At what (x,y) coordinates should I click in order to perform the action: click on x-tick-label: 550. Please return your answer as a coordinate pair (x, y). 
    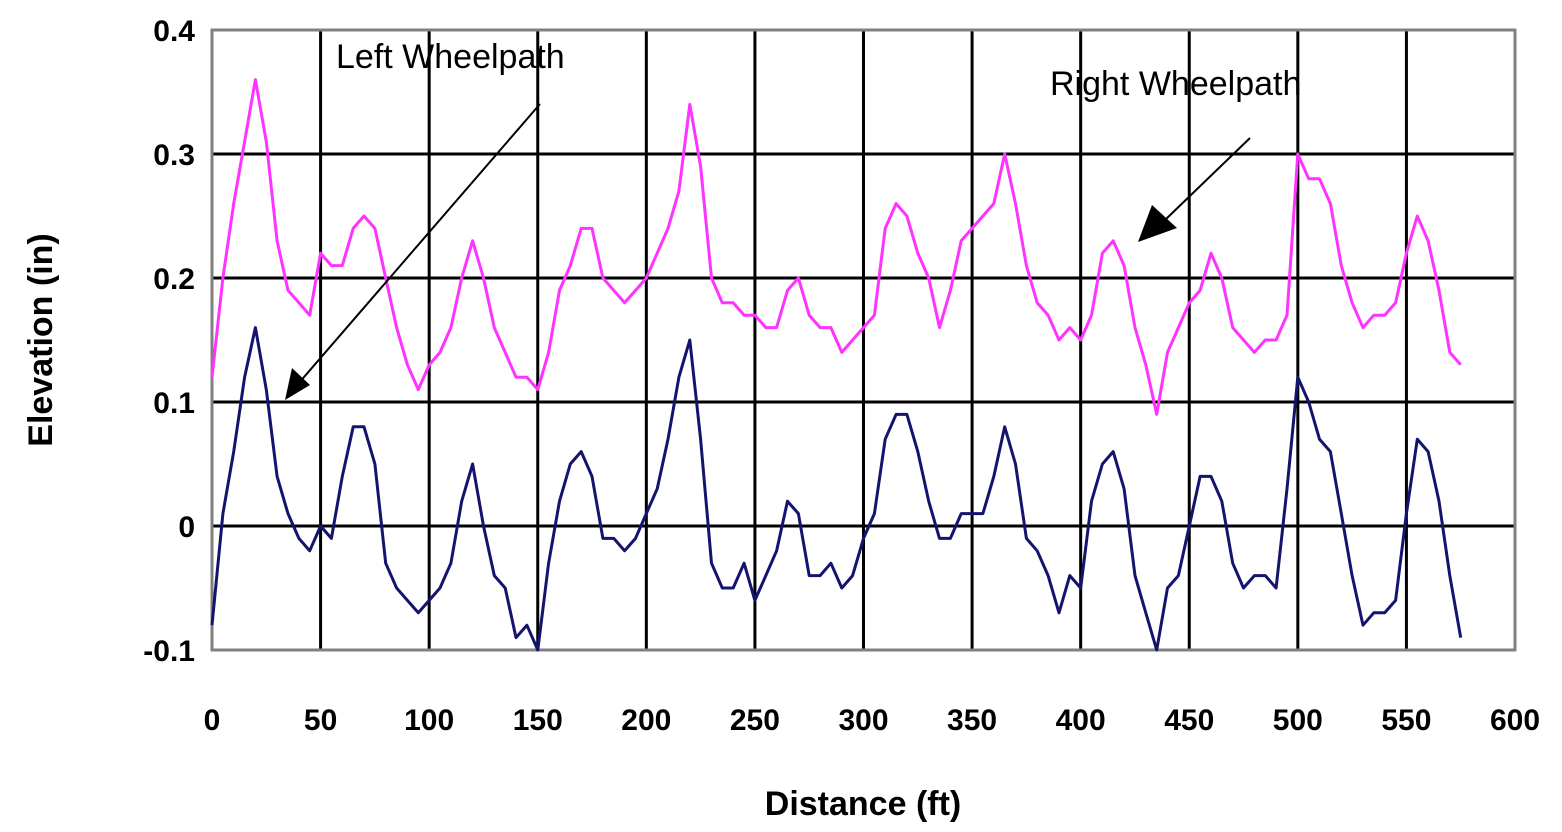
    Looking at the image, I should click on (1406, 720).